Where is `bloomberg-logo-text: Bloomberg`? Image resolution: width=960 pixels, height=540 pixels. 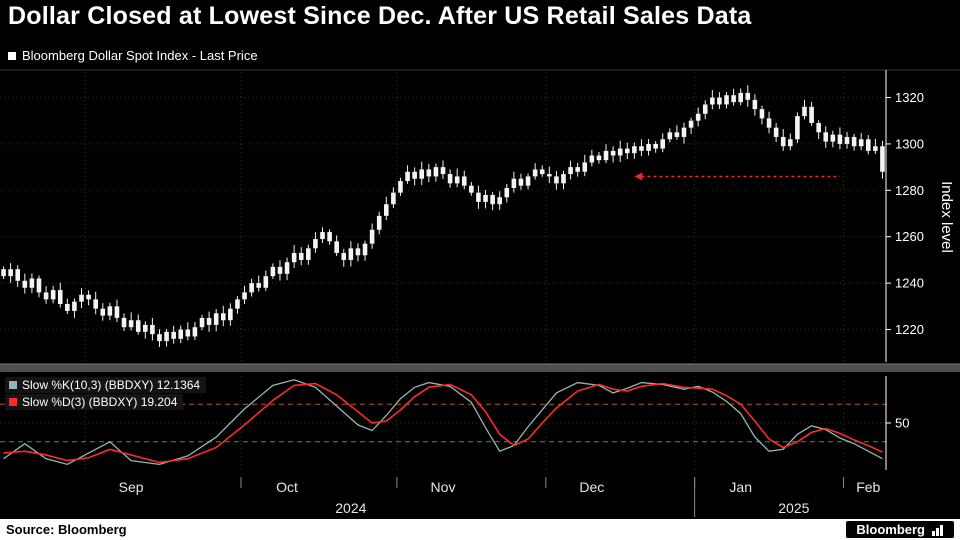 bloomberg-logo-text: Bloomberg is located at coordinates (890, 529).